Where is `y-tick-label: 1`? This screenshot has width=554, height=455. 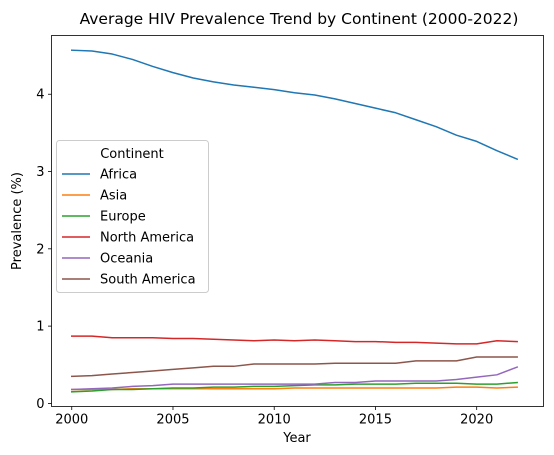 y-tick-label: 1 is located at coordinates (40, 327).